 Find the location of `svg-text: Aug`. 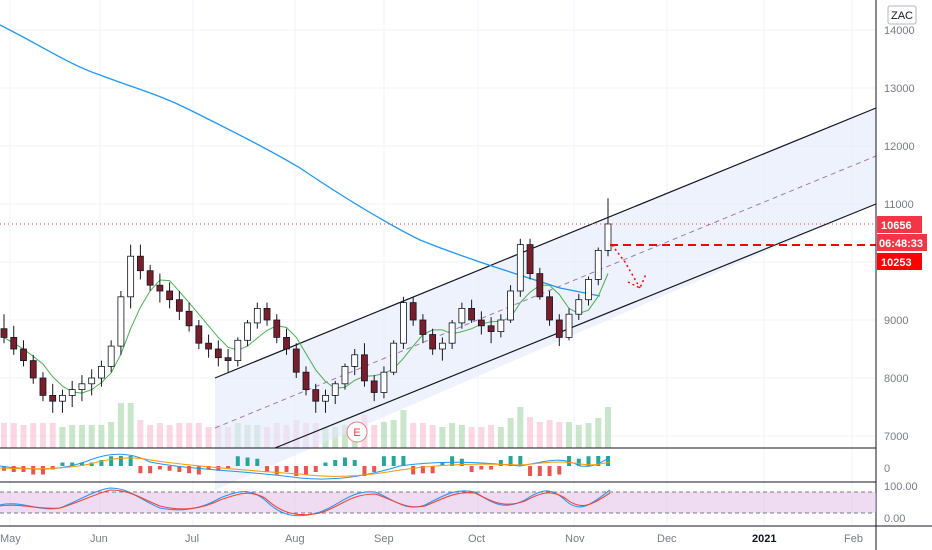

svg-text: Aug is located at coordinates (295, 539).